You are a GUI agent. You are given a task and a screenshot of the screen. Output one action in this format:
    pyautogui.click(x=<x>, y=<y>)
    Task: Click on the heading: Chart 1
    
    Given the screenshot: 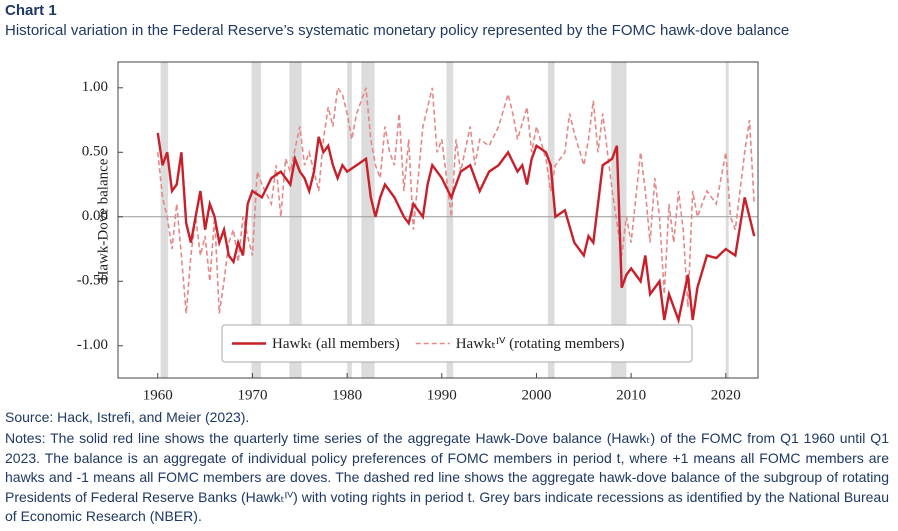 What is the action you would take?
    pyautogui.click(x=31, y=10)
    